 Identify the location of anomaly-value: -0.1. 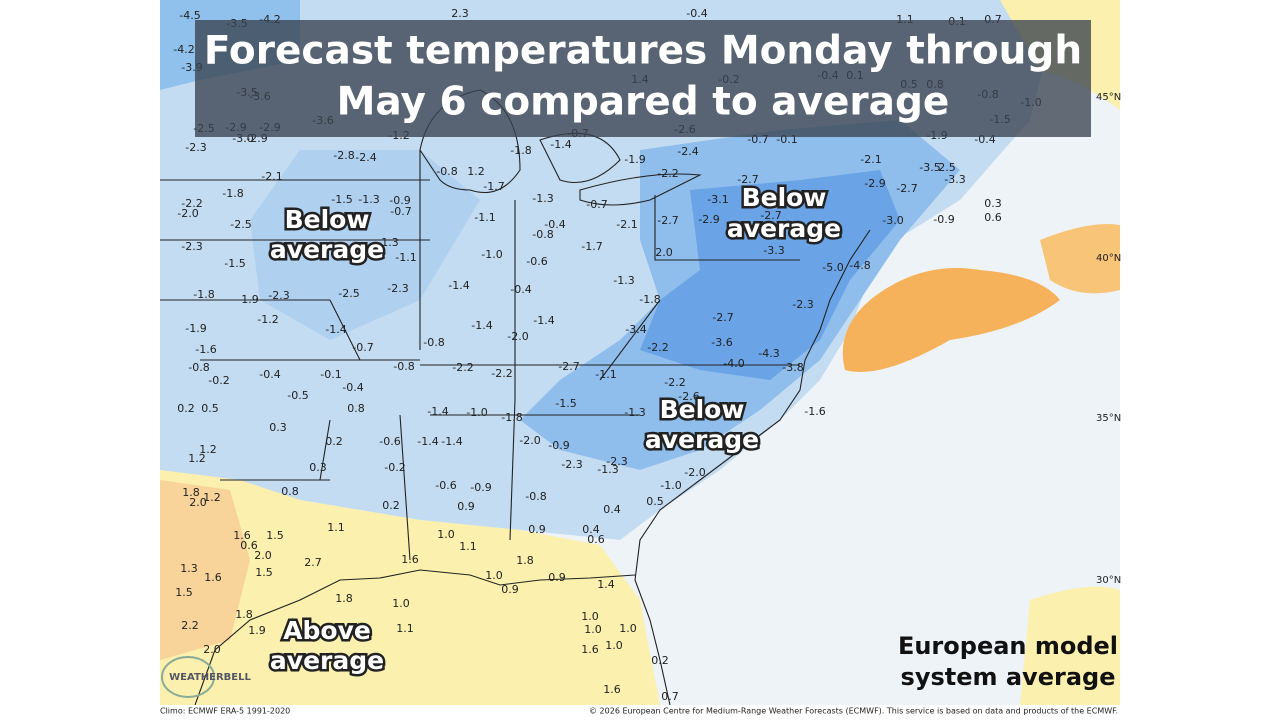
(330, 374).